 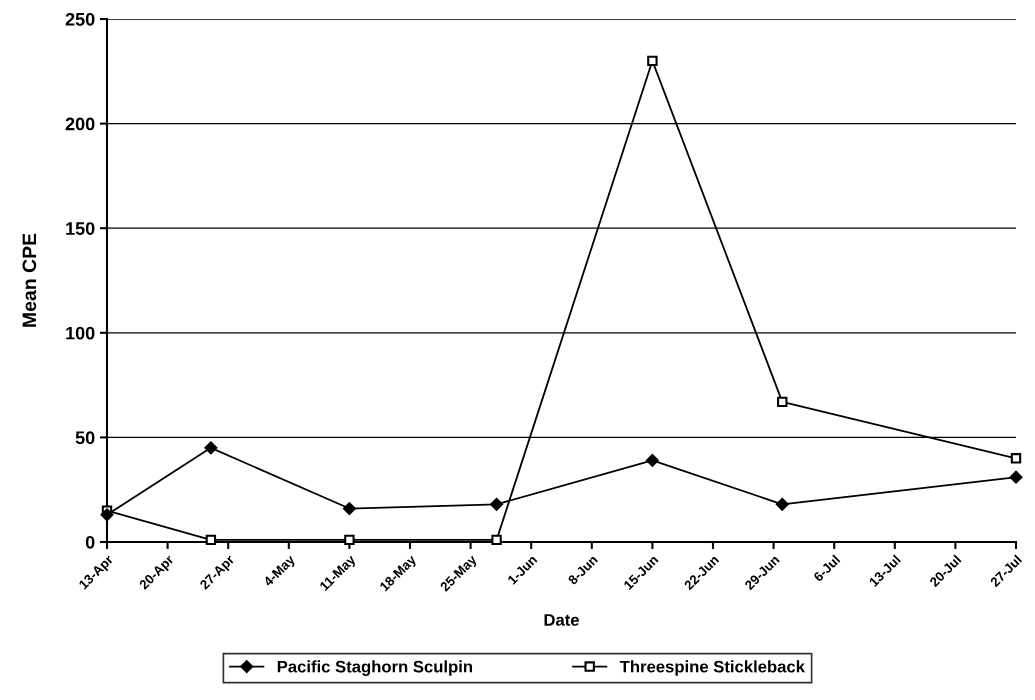 What do you see at coordinates (80, 124) in the screenshot?
I see `y-tick-label: 200` at bounding box center [80, 124].